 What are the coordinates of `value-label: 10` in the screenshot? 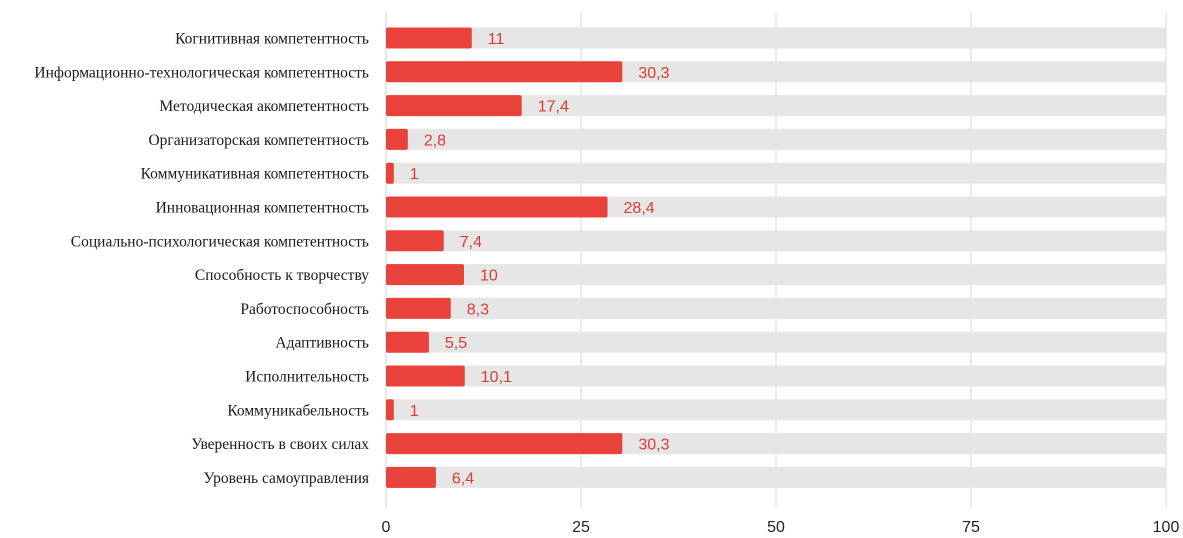 It's located at (489, 276).